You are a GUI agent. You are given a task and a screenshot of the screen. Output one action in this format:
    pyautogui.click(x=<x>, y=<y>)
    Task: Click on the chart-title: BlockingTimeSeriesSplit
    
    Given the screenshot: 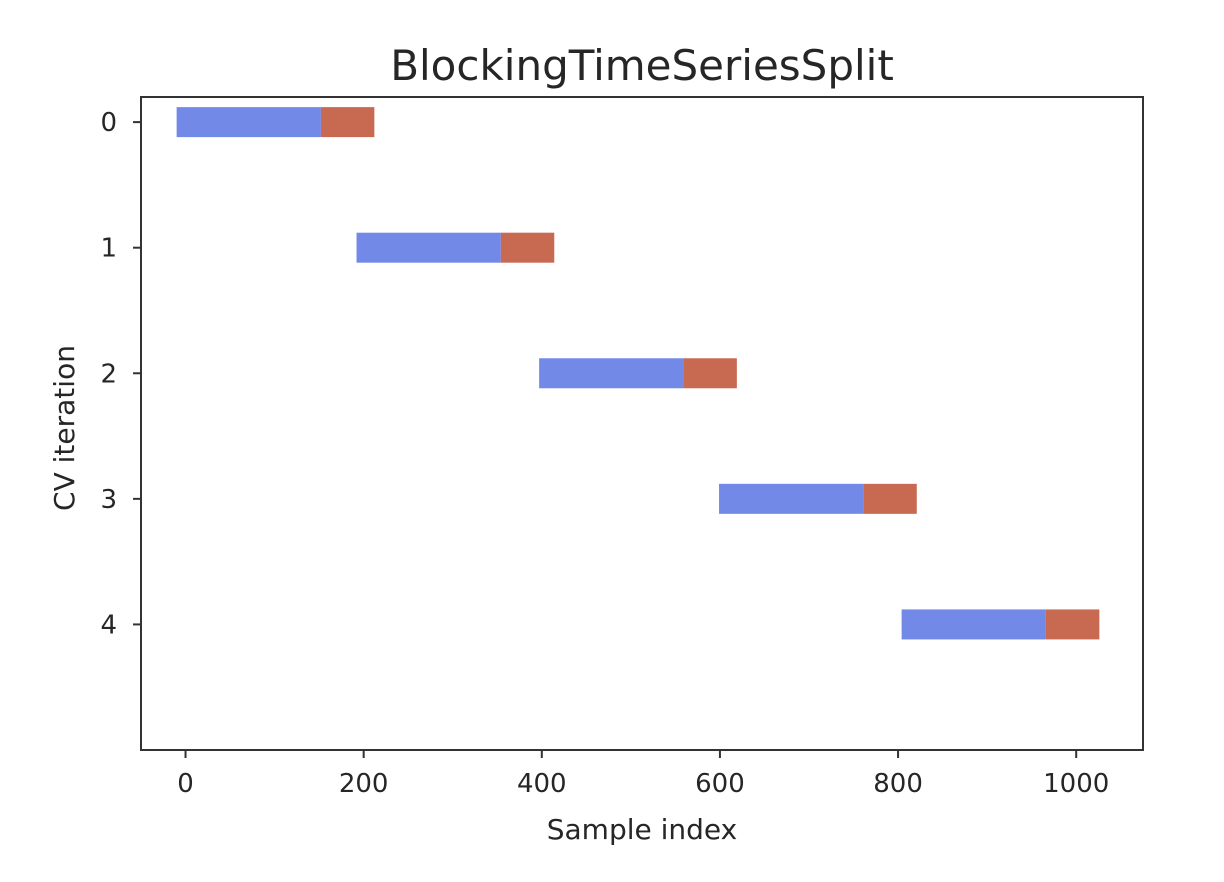 What is the action you would take?
    pyautogui.click(x=642, y=65)
    